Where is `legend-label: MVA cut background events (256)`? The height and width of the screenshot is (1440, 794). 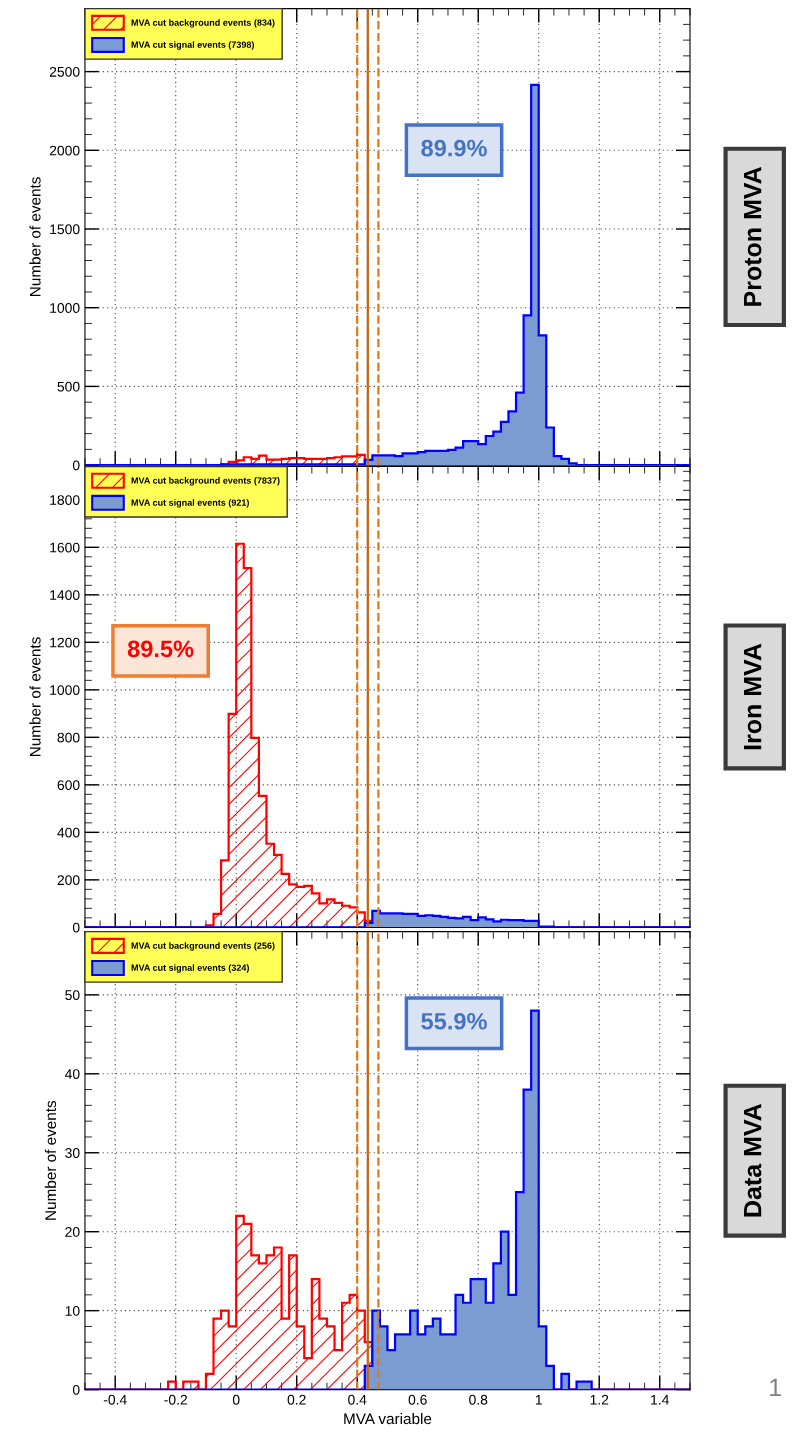 legend-label: MVA cut background events (256) is located at coordinates (203, 946).